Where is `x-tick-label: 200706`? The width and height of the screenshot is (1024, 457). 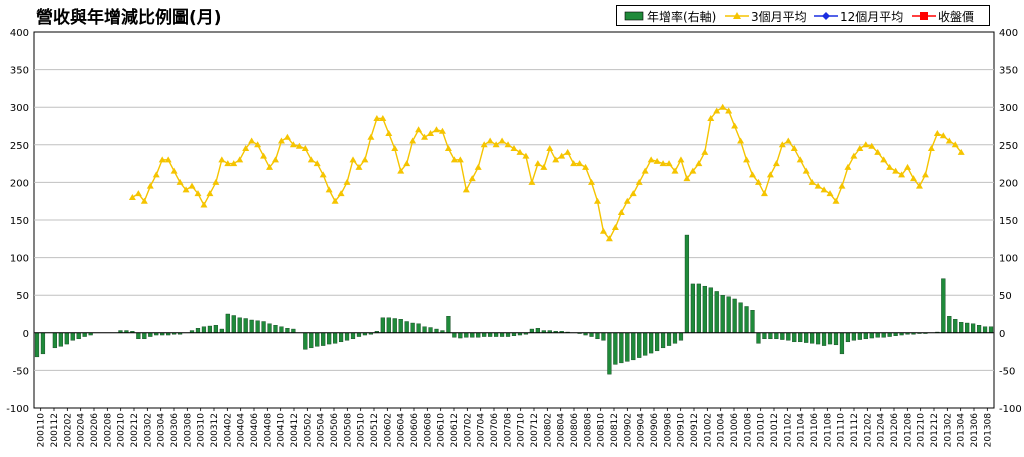 x-tick-label: 200706 is located at coordinates (495, 430).